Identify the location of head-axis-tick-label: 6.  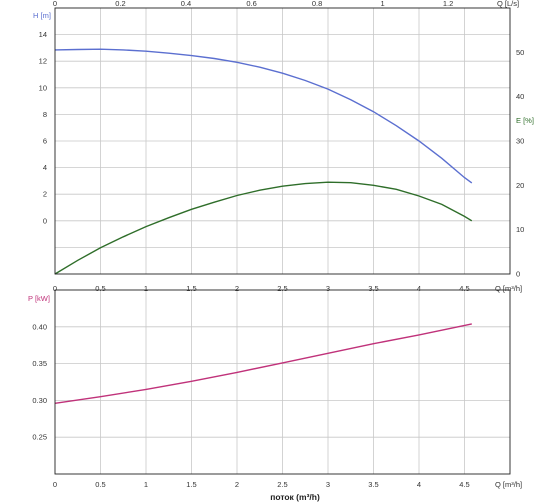
(45, 141).